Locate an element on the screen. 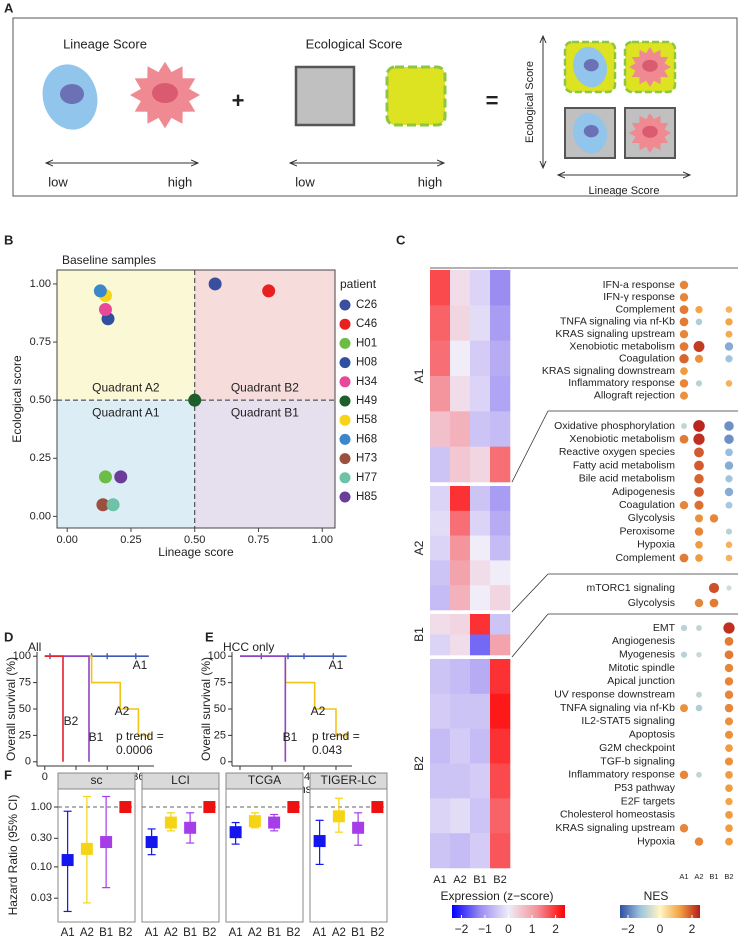  legend-title: patient is located at coordinates (358, 284).